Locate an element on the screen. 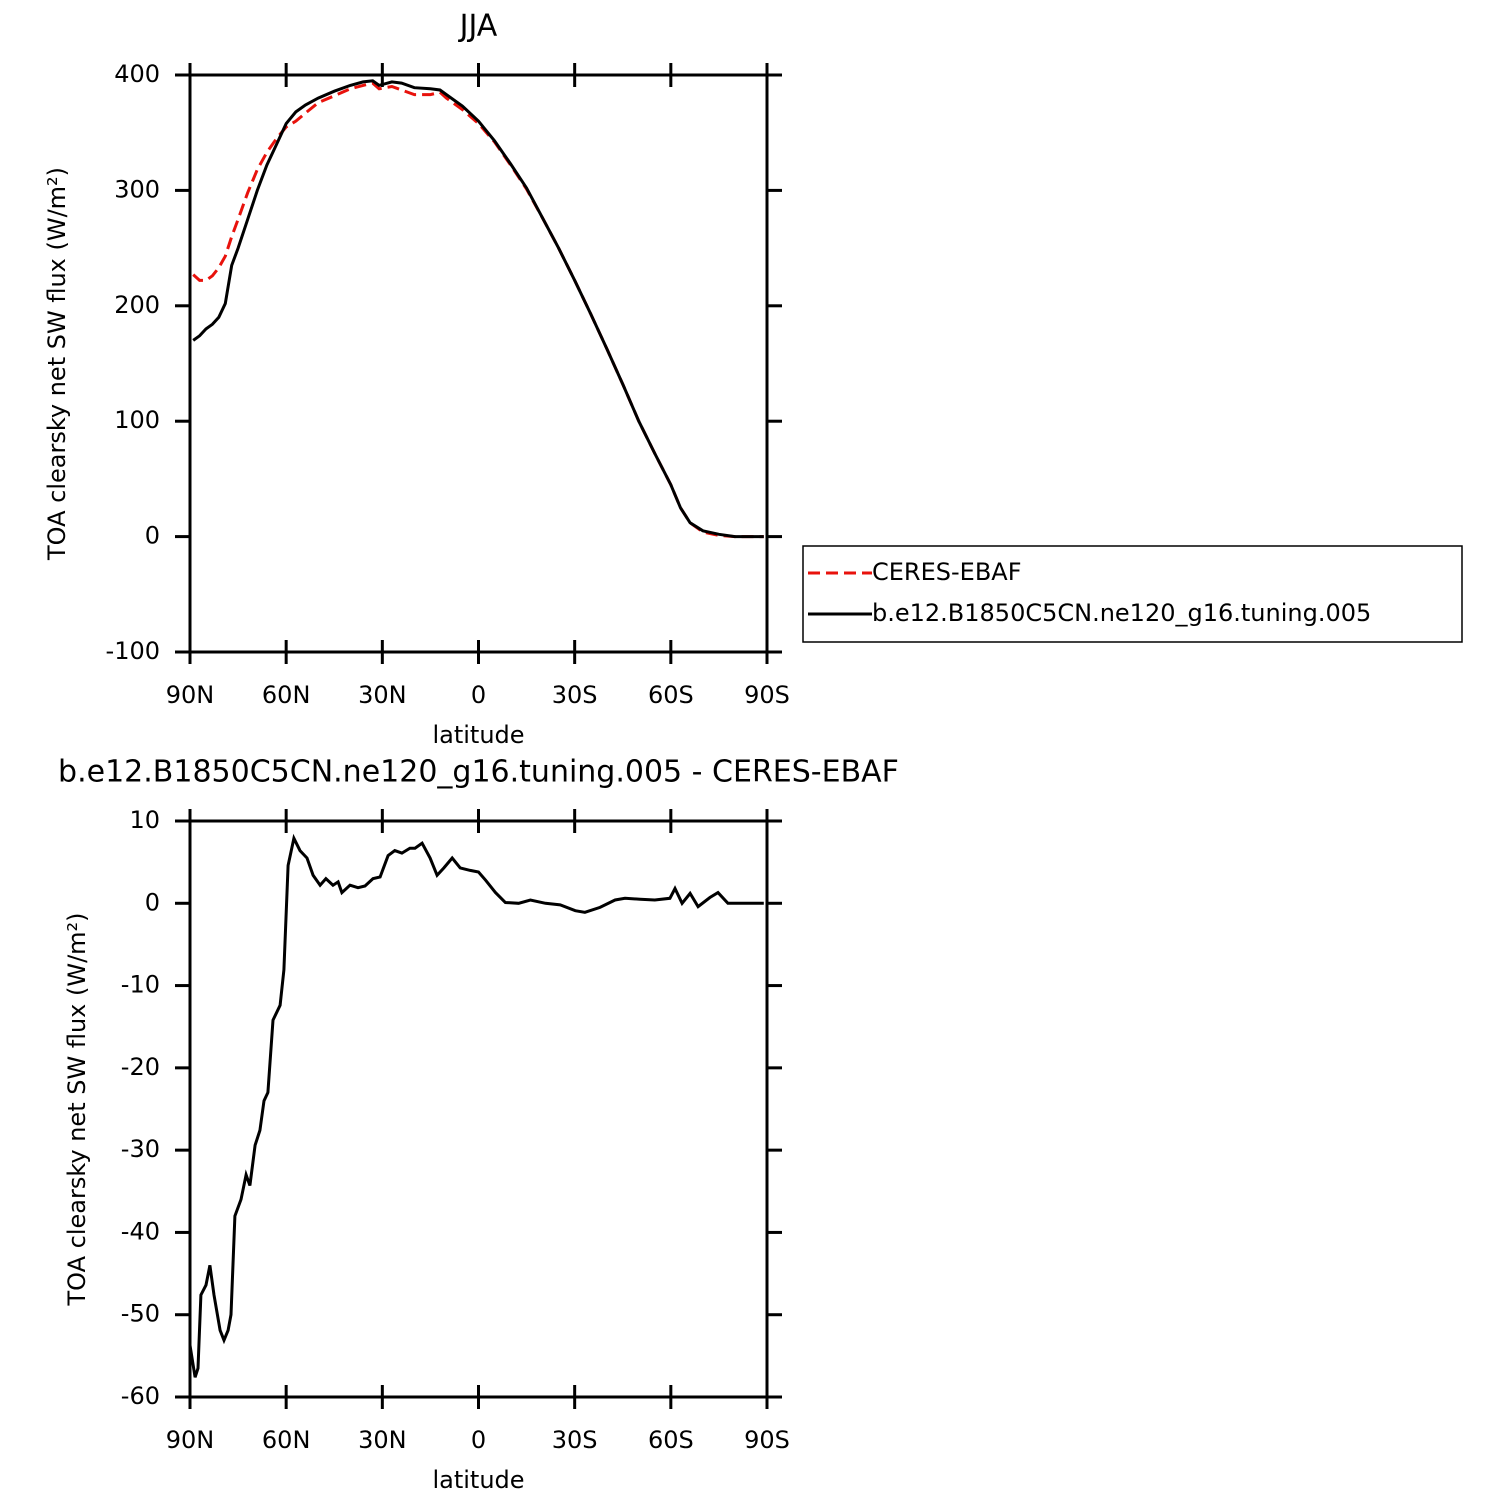 This screenshot has width=1502, height=1506. chart-title: JJA is located at coordinates (478, 26).